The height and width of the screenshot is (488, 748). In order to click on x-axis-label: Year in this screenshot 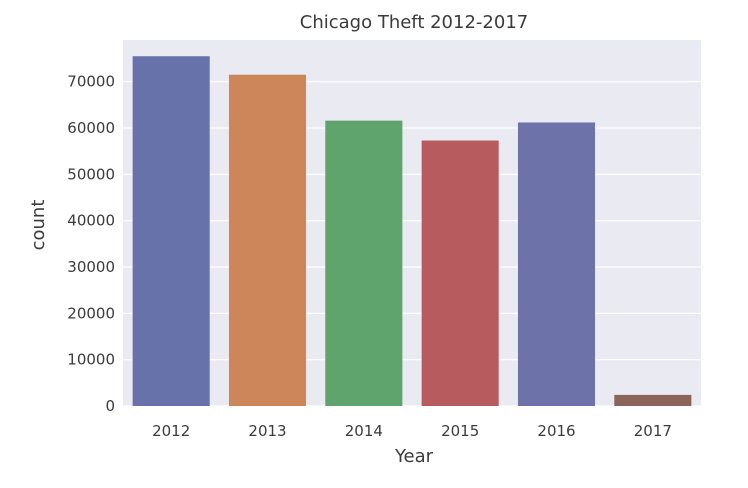, I will do `click(414, 456)`.